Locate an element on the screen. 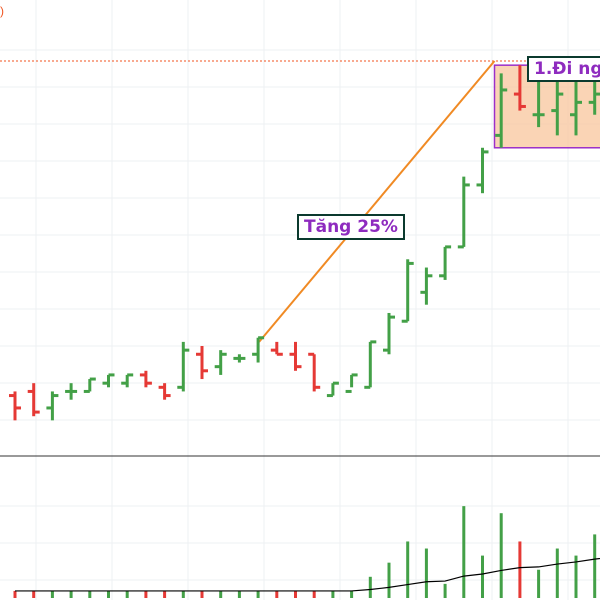 The height and width of the screenshot is (605, 600). rise-label: Tăng 25% is located at coordinates (351, 227).